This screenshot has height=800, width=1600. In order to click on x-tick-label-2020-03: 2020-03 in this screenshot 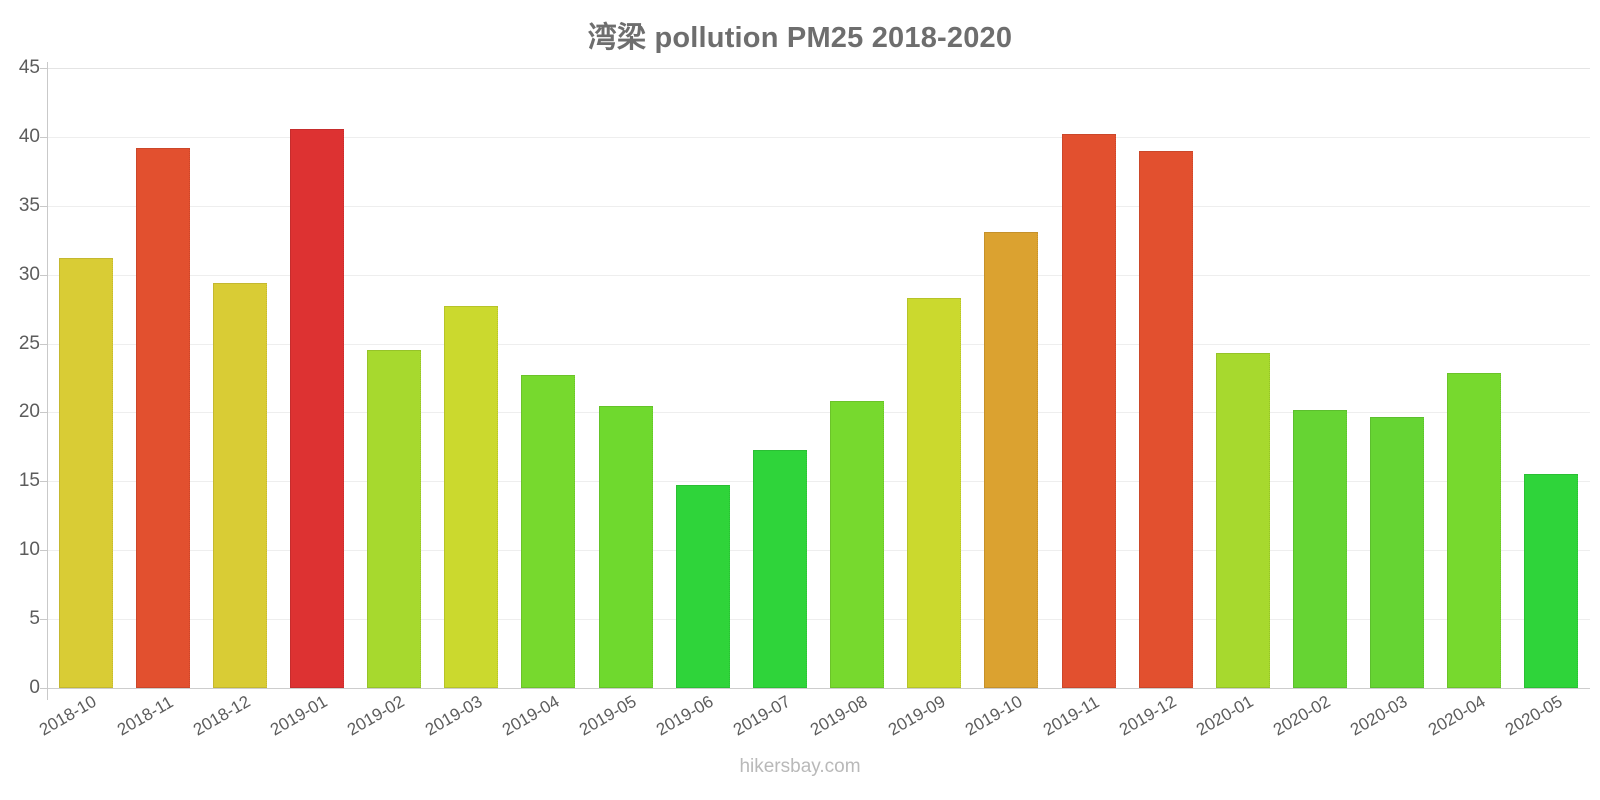, I will do `click(1379, 715)`.